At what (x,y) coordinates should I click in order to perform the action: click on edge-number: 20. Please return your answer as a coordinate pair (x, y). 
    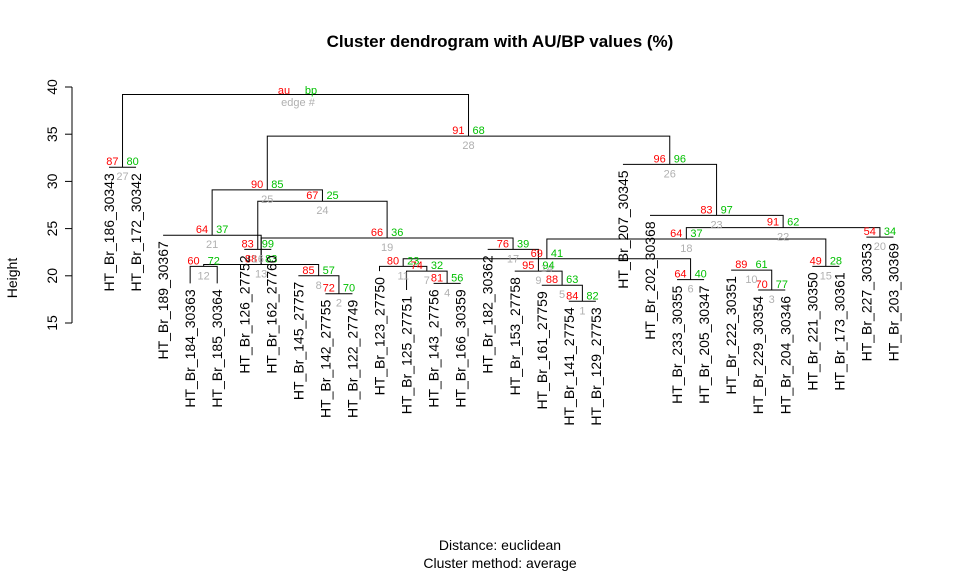
    Looking at the image, I should click on (880, 247).